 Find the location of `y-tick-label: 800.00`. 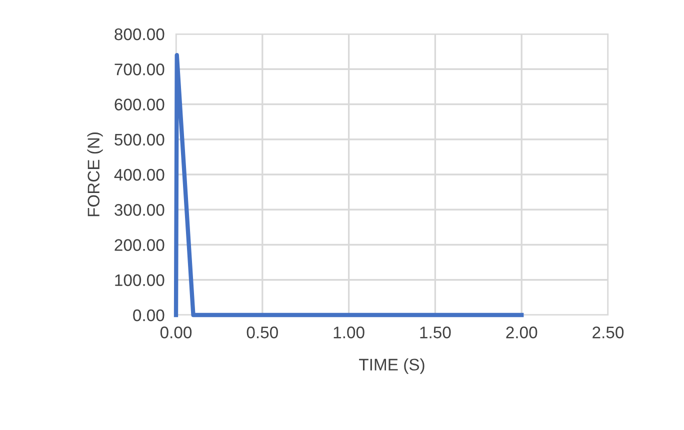

y-tick-label: 800.00 is located at coordinates (139, 34).